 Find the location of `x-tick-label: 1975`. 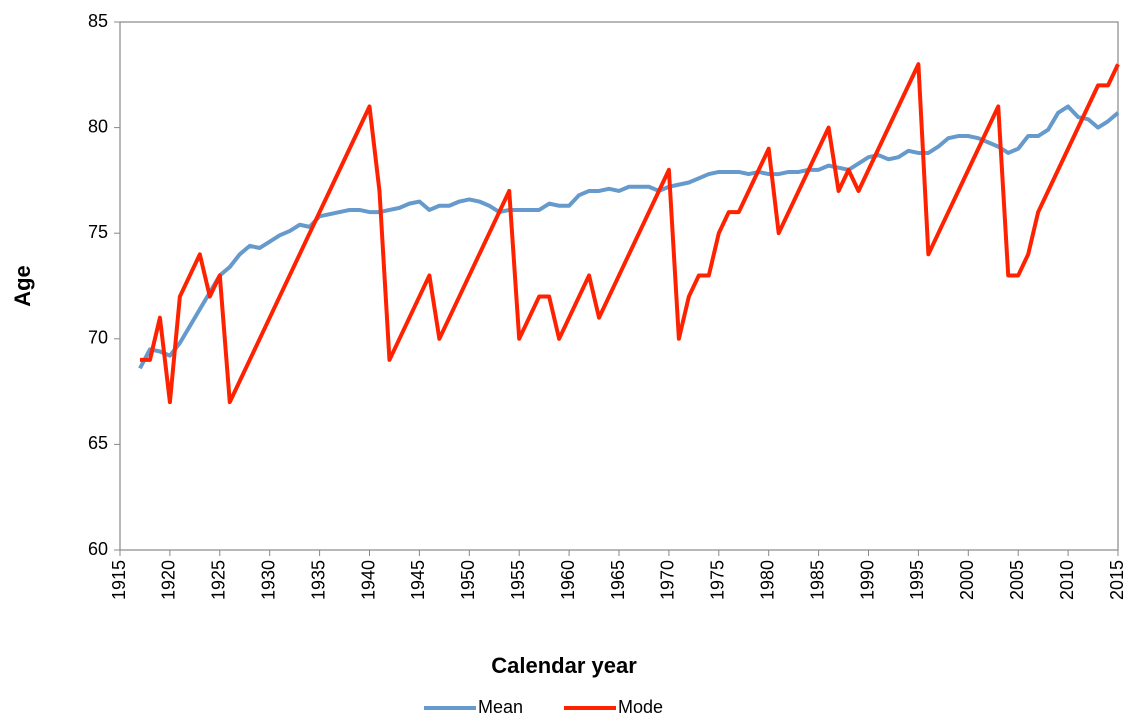

x-tick-label: 1975 is located at coordinates (718, 580).